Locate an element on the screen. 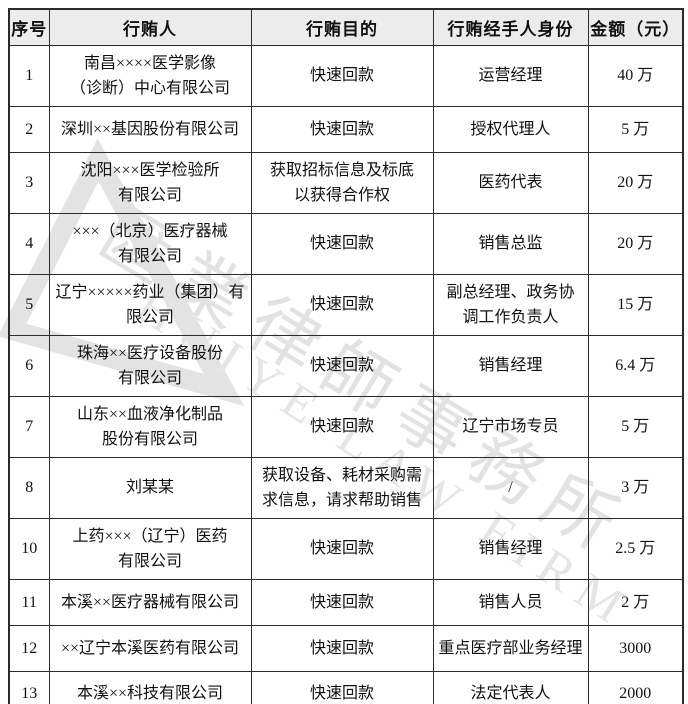 The image size is (688, 704). table-row: 7 山东××血液净化制品 股份有限公司 快速回款 辽宁市场专员 5 万 is located at coordinates (346, 426).